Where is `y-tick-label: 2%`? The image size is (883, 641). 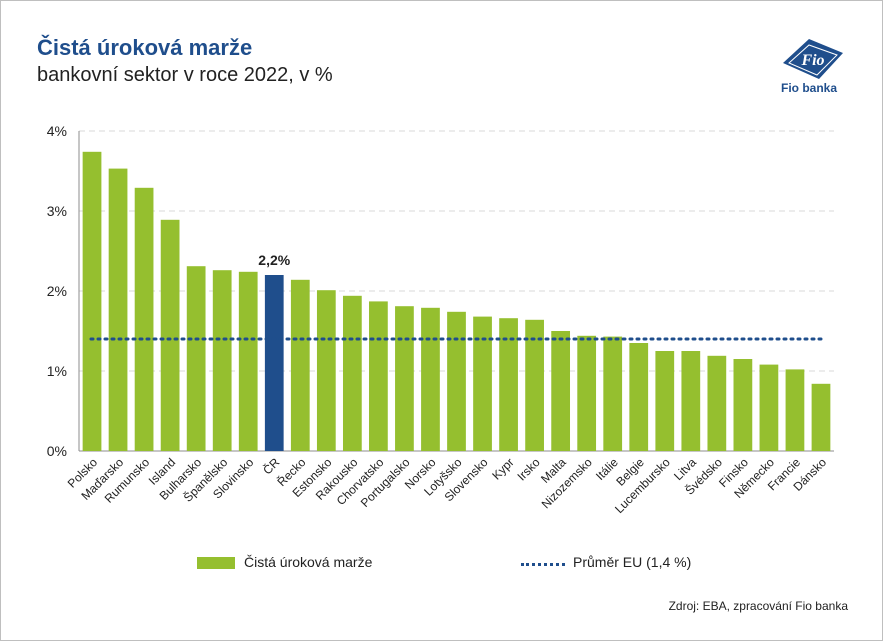
y-tick-label: 2% is located at coordinates (57, 291).